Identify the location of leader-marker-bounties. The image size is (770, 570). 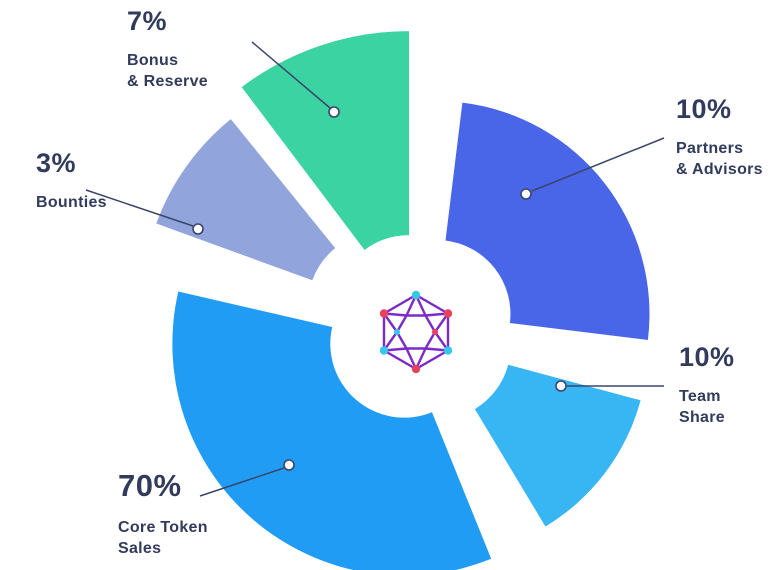
(198, 229).